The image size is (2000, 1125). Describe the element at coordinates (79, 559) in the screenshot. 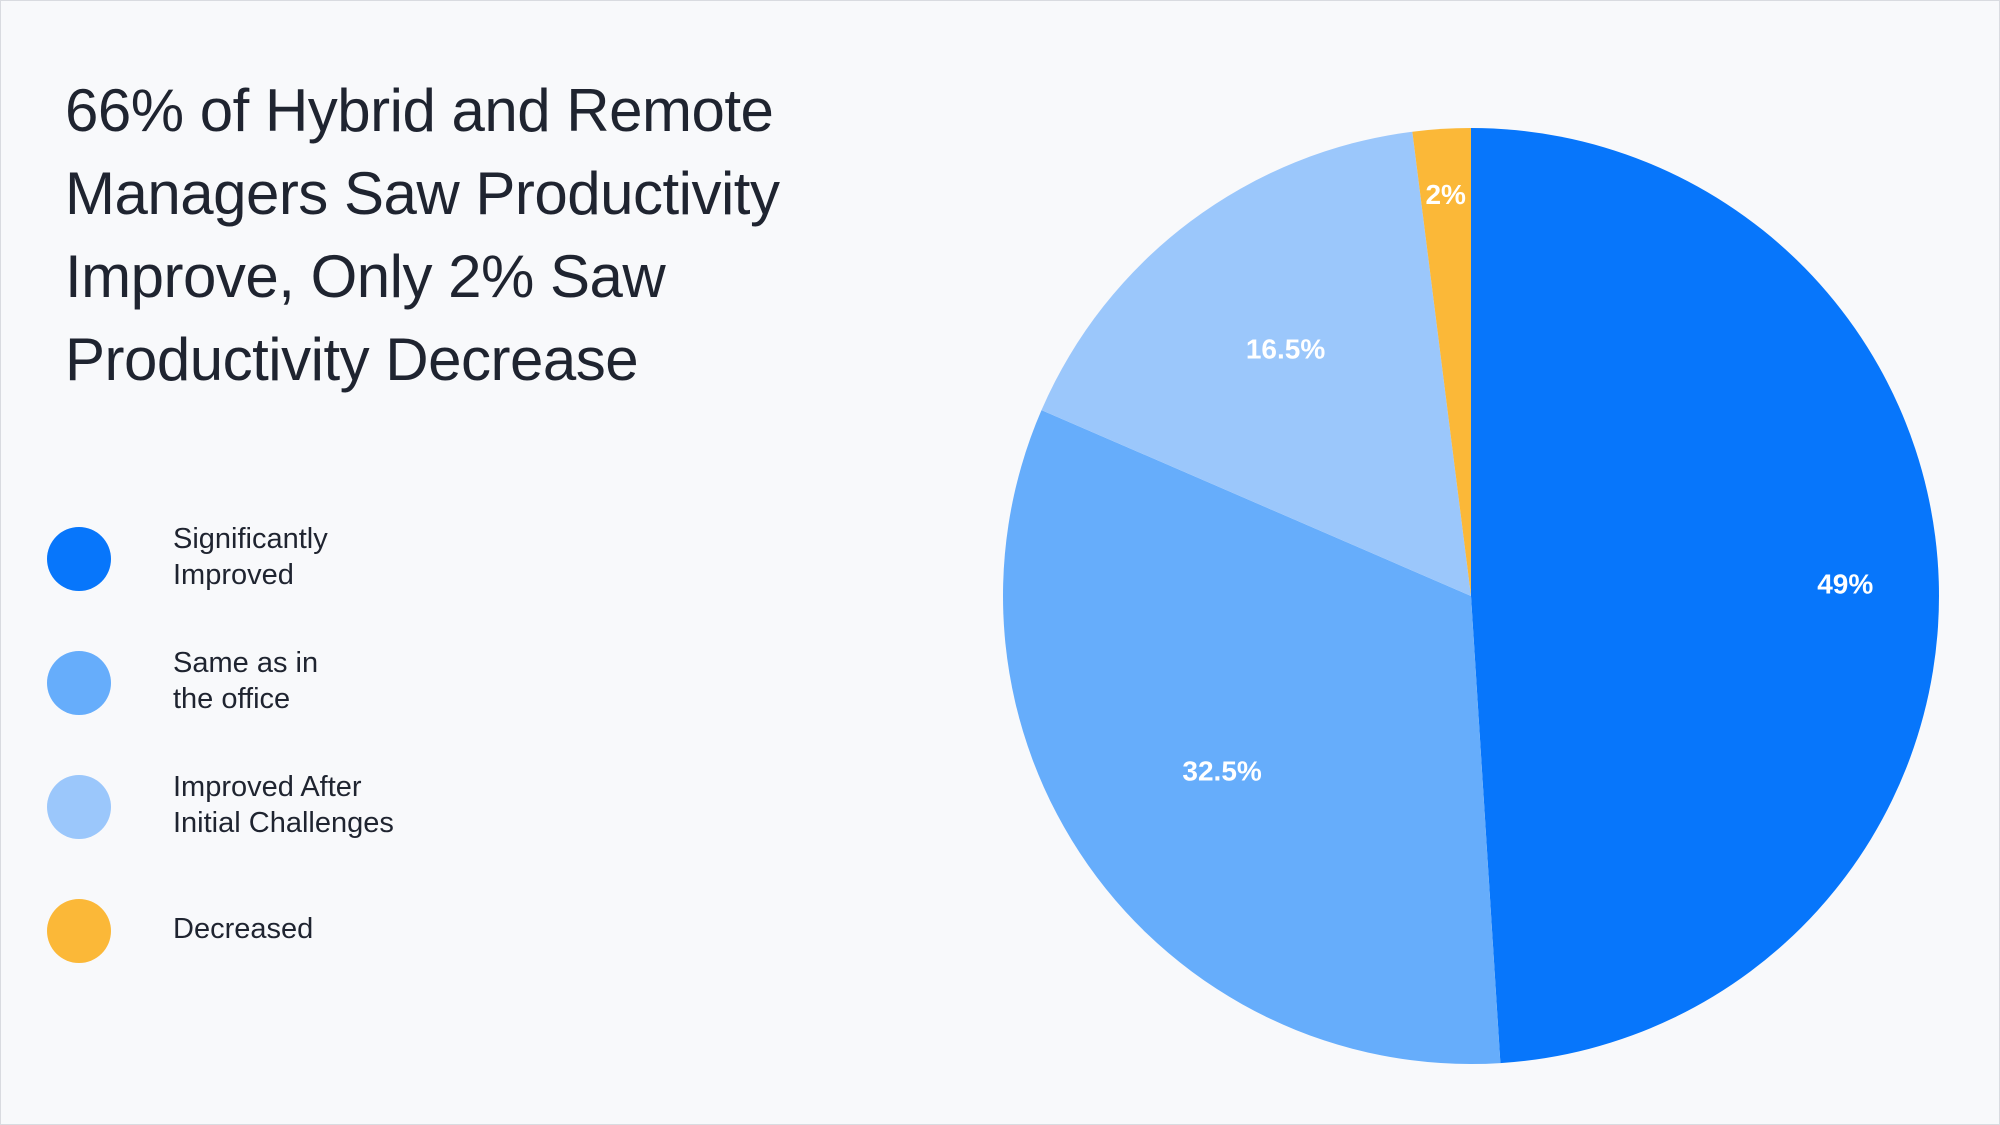

I see `legend-swatch-significantly-improved` at that location.